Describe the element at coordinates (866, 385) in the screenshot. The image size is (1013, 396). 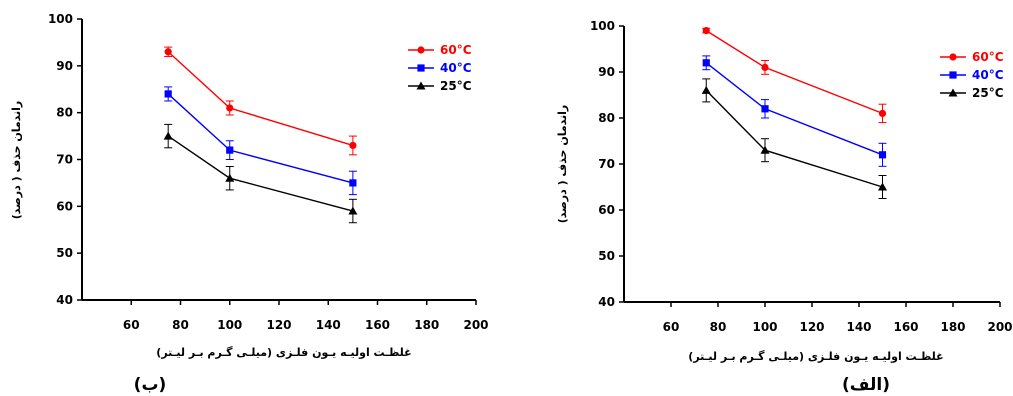
I see `panel-label: (الف)` at that location.